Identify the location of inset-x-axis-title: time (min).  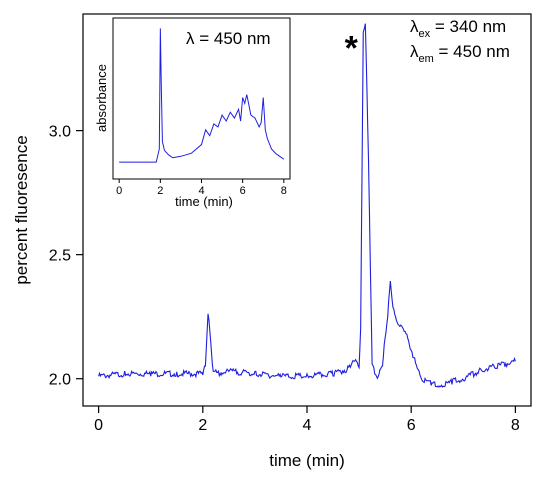
(204, 201).